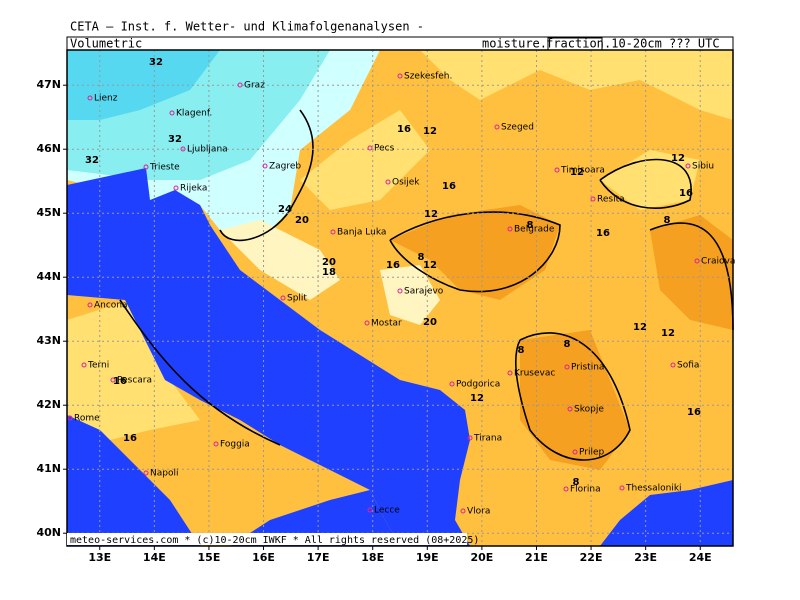 The width and height of the screenshot is (800, 600). I want to click on city-label: Sarajevo, so click(424, 292).